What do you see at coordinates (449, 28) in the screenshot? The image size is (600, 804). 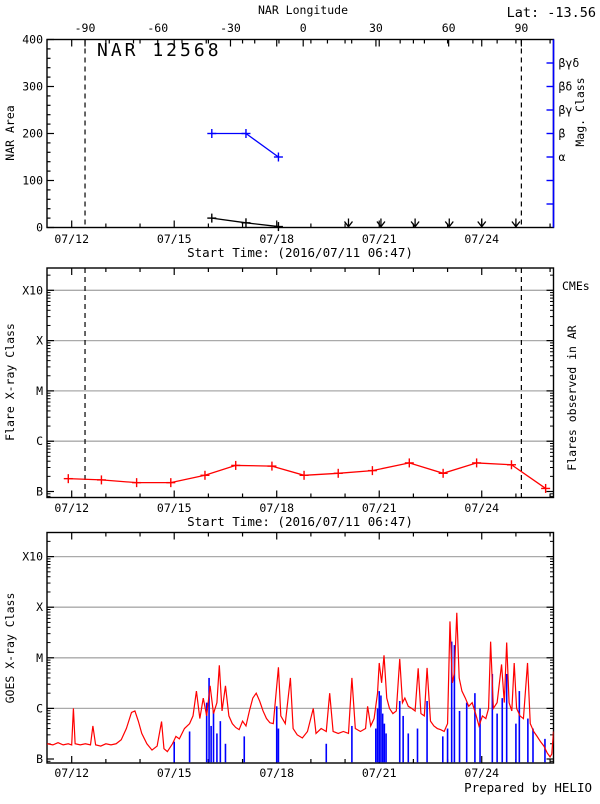 I see `longitude-tick-label: 60` at bounding box center [449, 28].